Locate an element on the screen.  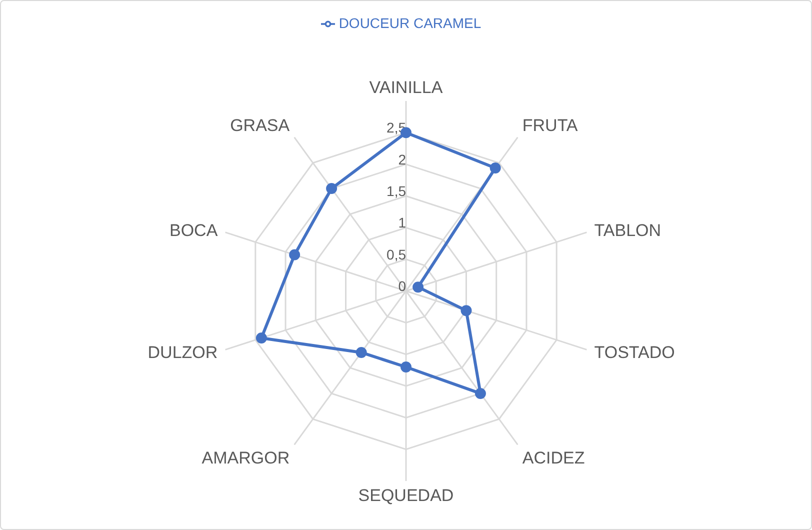
spoke-label: GRASA is located at coordinates (260, 125).